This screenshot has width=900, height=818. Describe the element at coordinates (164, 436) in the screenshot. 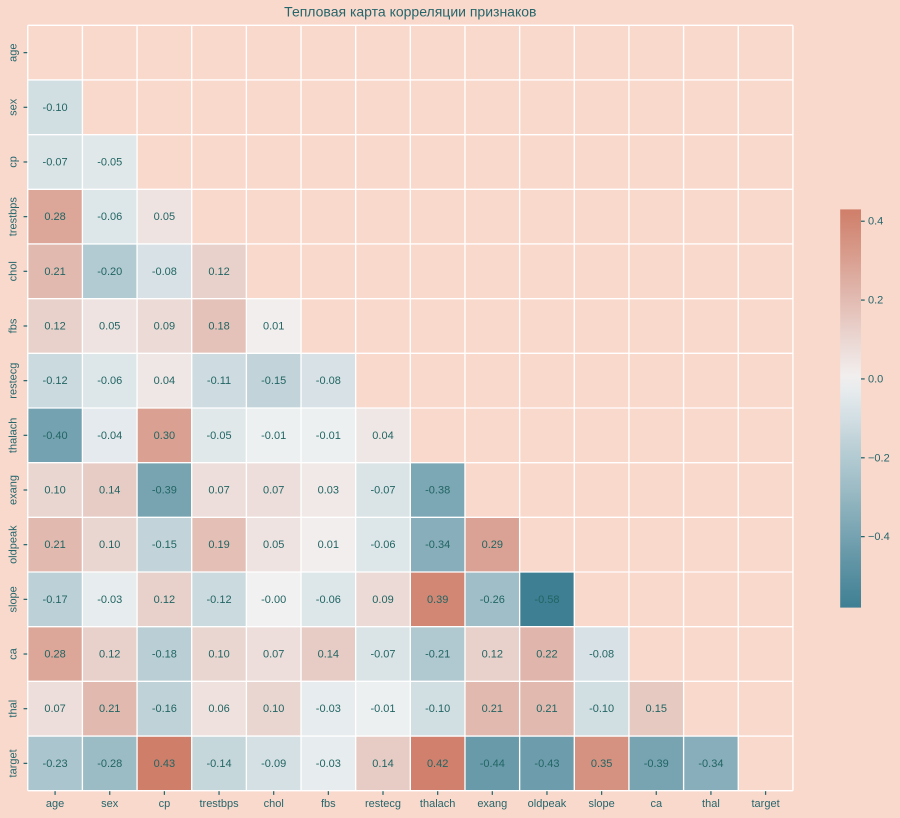

I see `svg-text: 0.30` at that location.